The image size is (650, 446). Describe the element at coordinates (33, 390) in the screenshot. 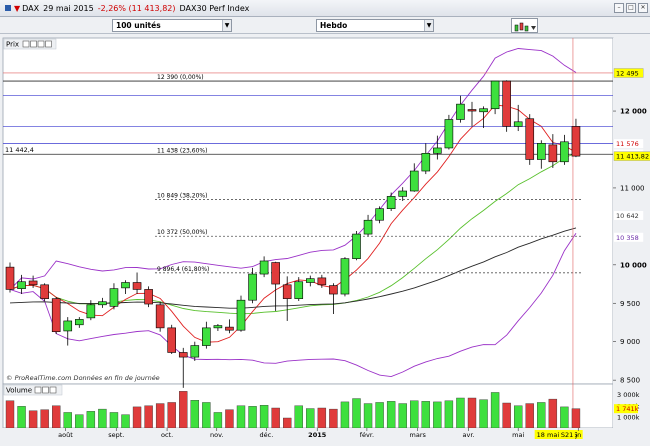

I see `volume-panel-header` at that location.